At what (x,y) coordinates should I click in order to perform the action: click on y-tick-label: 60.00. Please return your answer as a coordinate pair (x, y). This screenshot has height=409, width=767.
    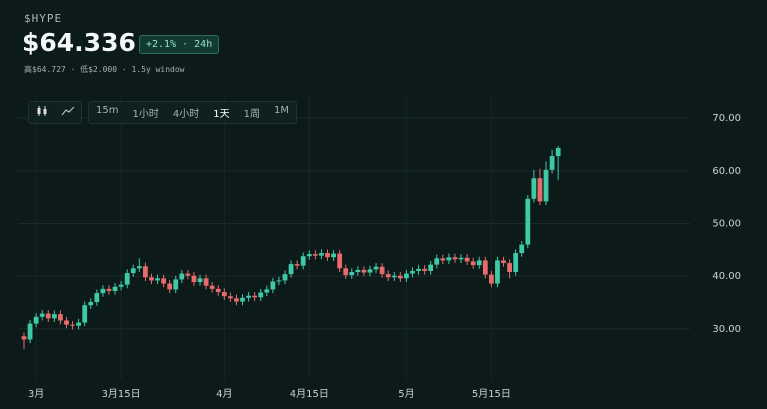
    Looking at the image, I should click on (726, 171).